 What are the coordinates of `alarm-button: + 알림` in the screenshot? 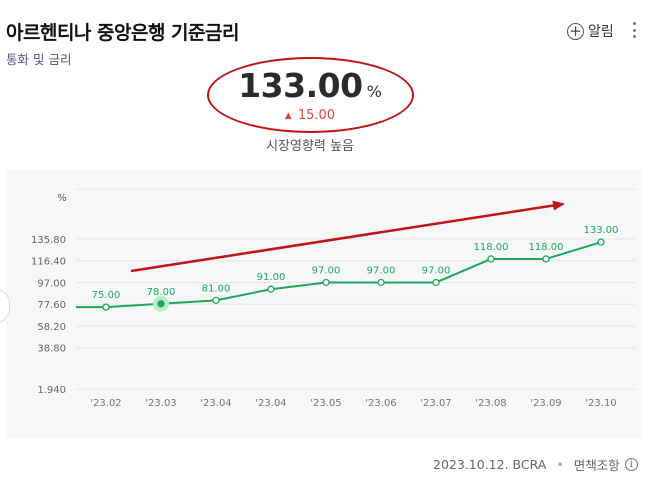 It's located at (590, 31).